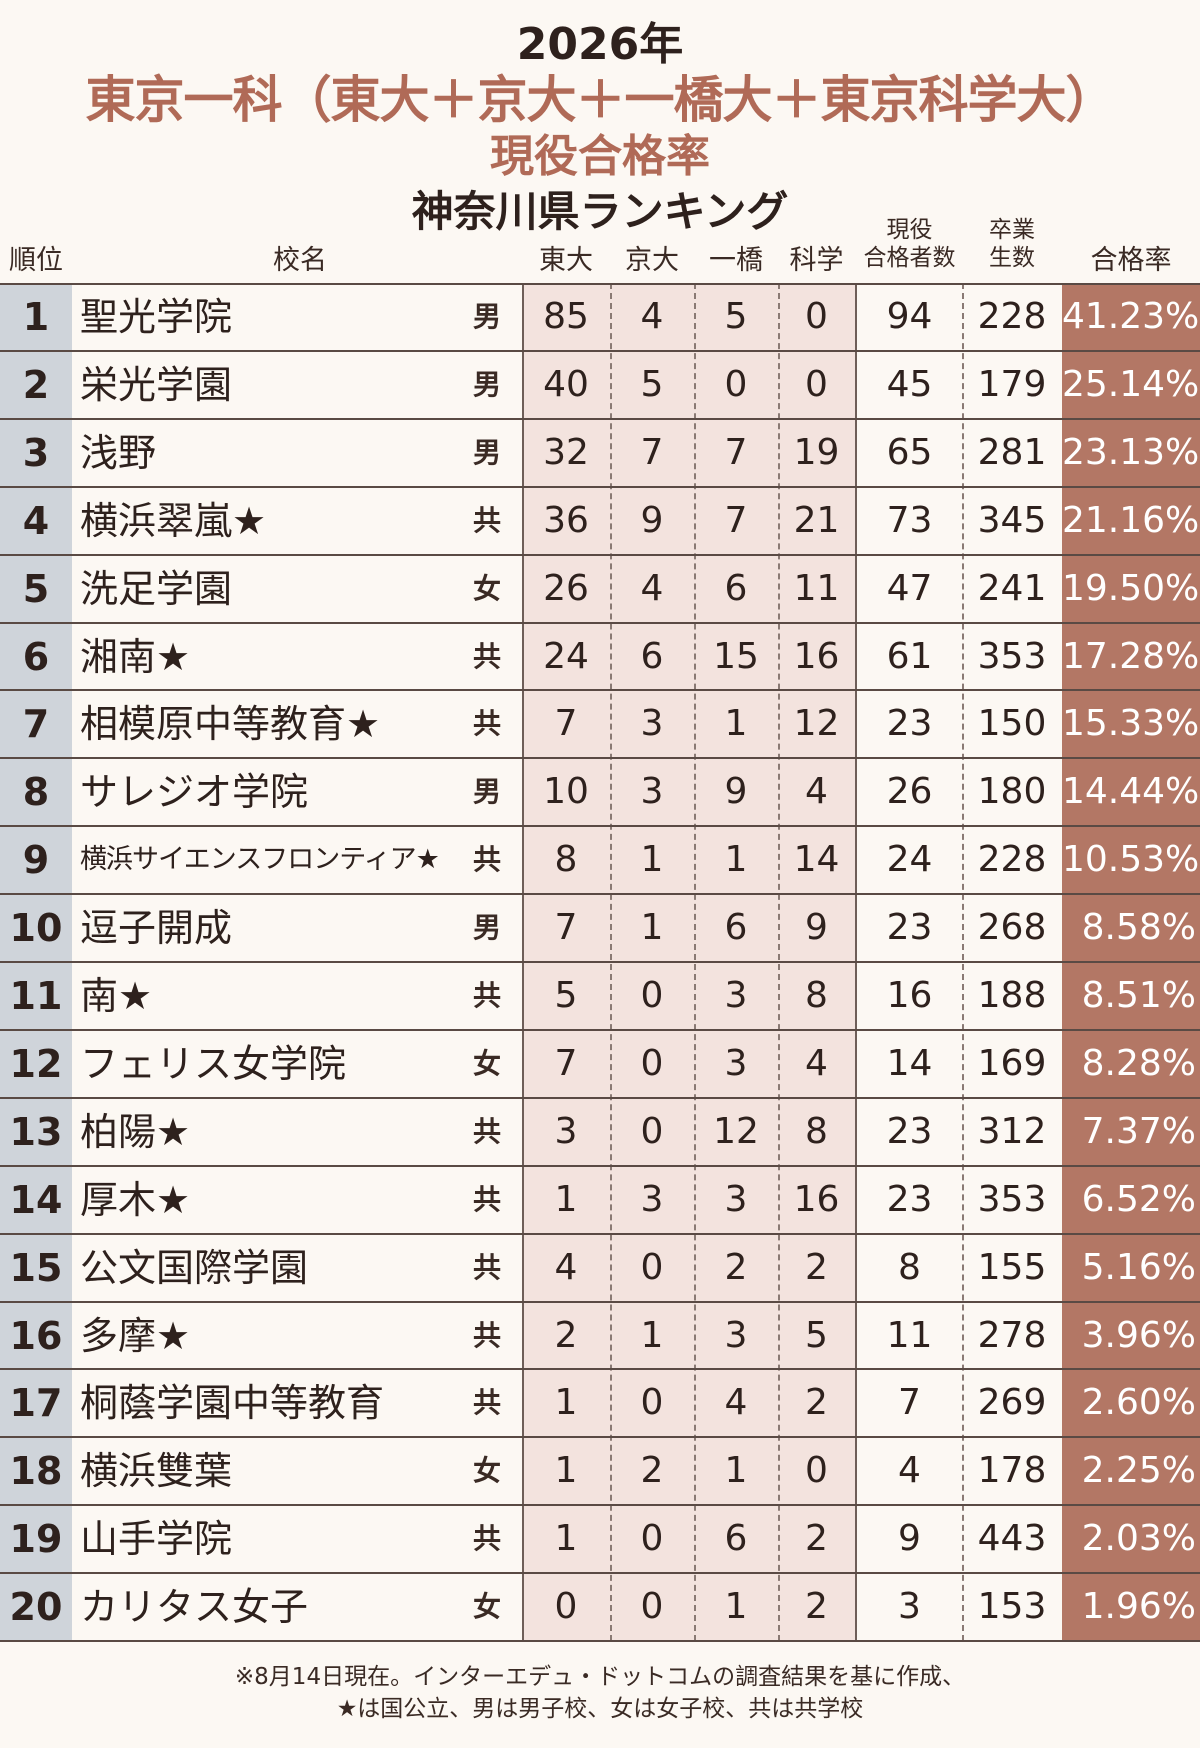  What do you see at coordinates (1012, 588) in the screenshot?
I see `graduates-count: 241` at bounding box center [1012, 588].